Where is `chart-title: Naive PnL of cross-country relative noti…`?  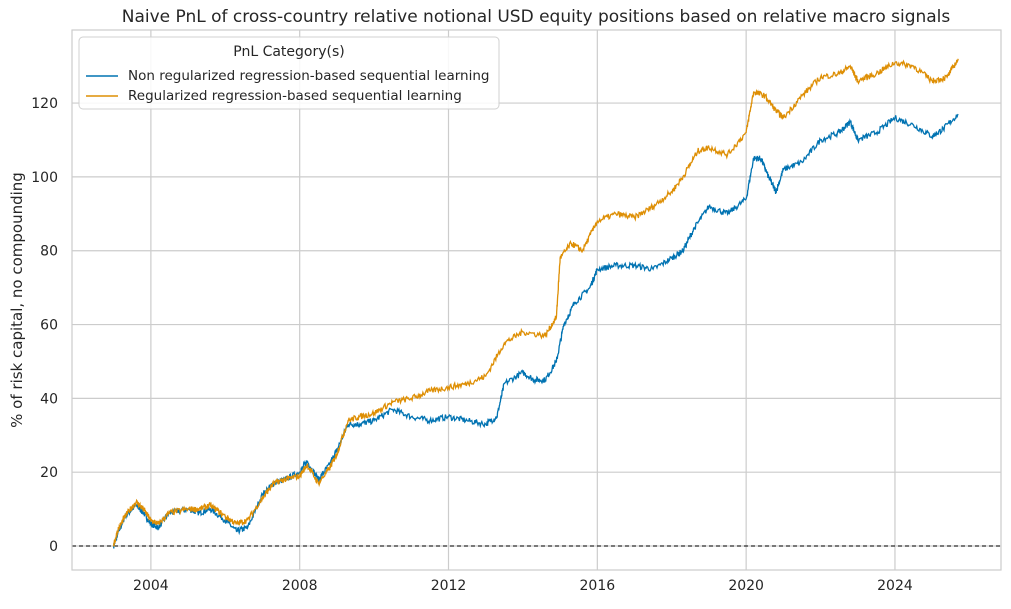 chart-title: Naive PnL of cross-country relative noti… is located at coordinates (536, 17).